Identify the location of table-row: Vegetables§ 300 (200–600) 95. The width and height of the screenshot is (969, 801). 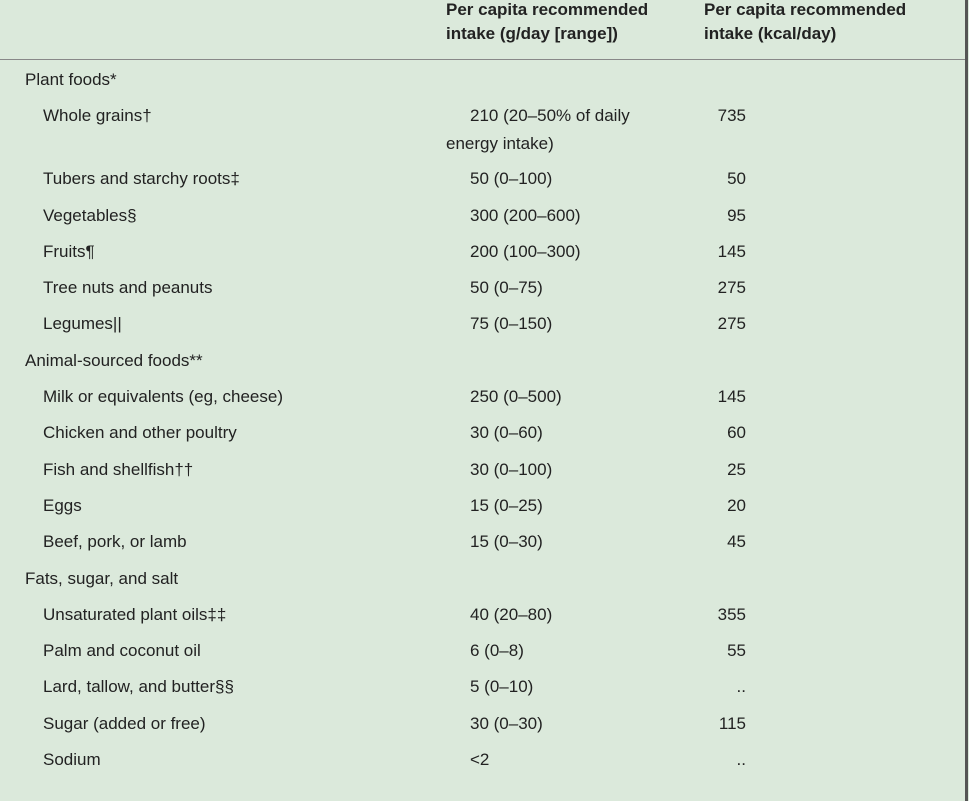
(482, 220).